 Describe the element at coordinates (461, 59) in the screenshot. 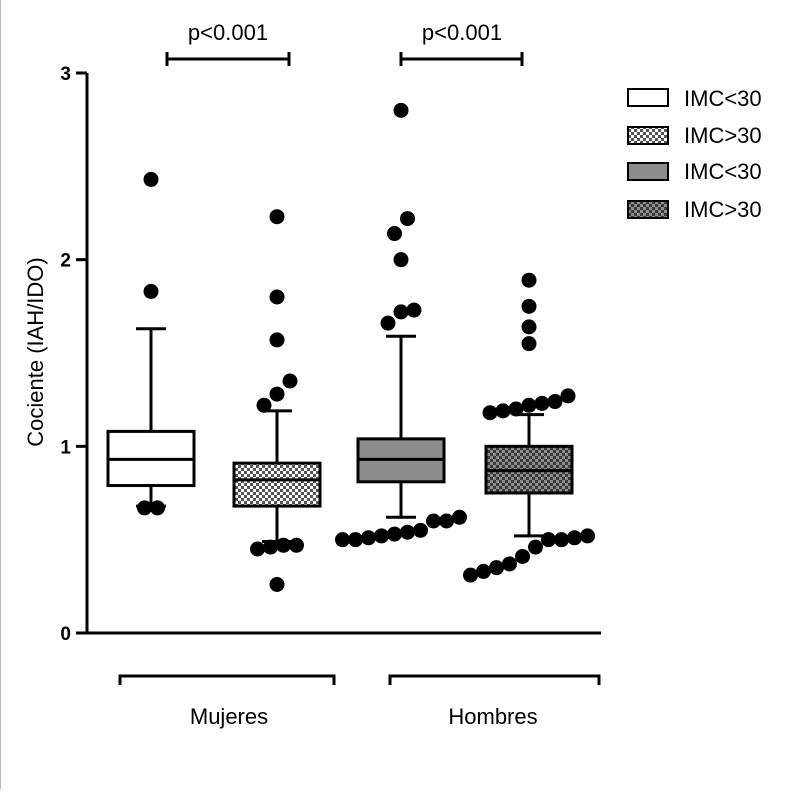

I see `significance-bracket-hombres` at that location.